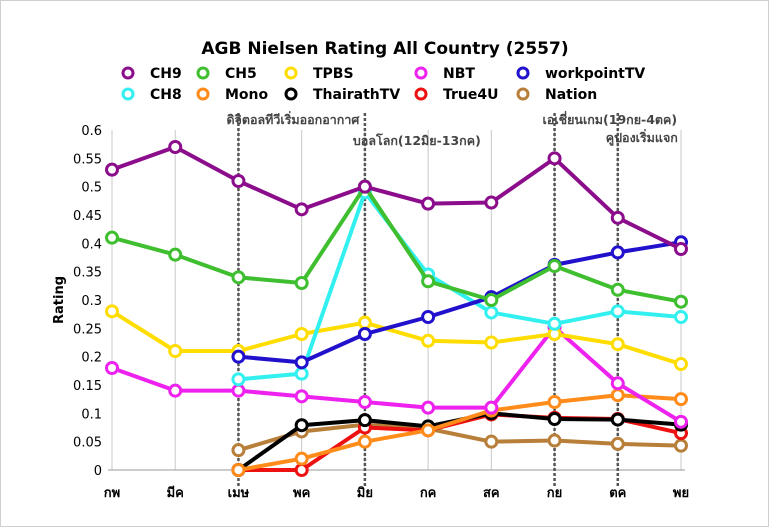 The width and height of the screenshot is (769, 532). What do you see at coordinates (91, 414) in the screenshot?
I see `y-tick-label-2: 0.1` at bounding box center [91, 414].